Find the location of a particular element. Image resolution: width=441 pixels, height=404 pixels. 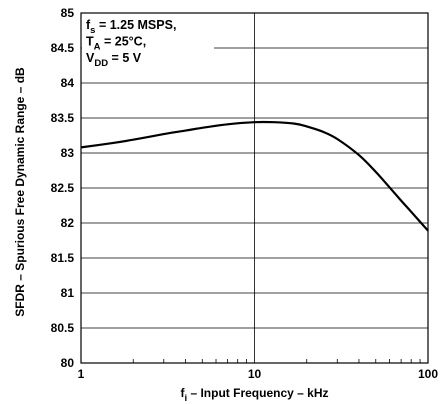

annotation-line: fs = 1.25 MSPS, is located at coordinates (131, 27).